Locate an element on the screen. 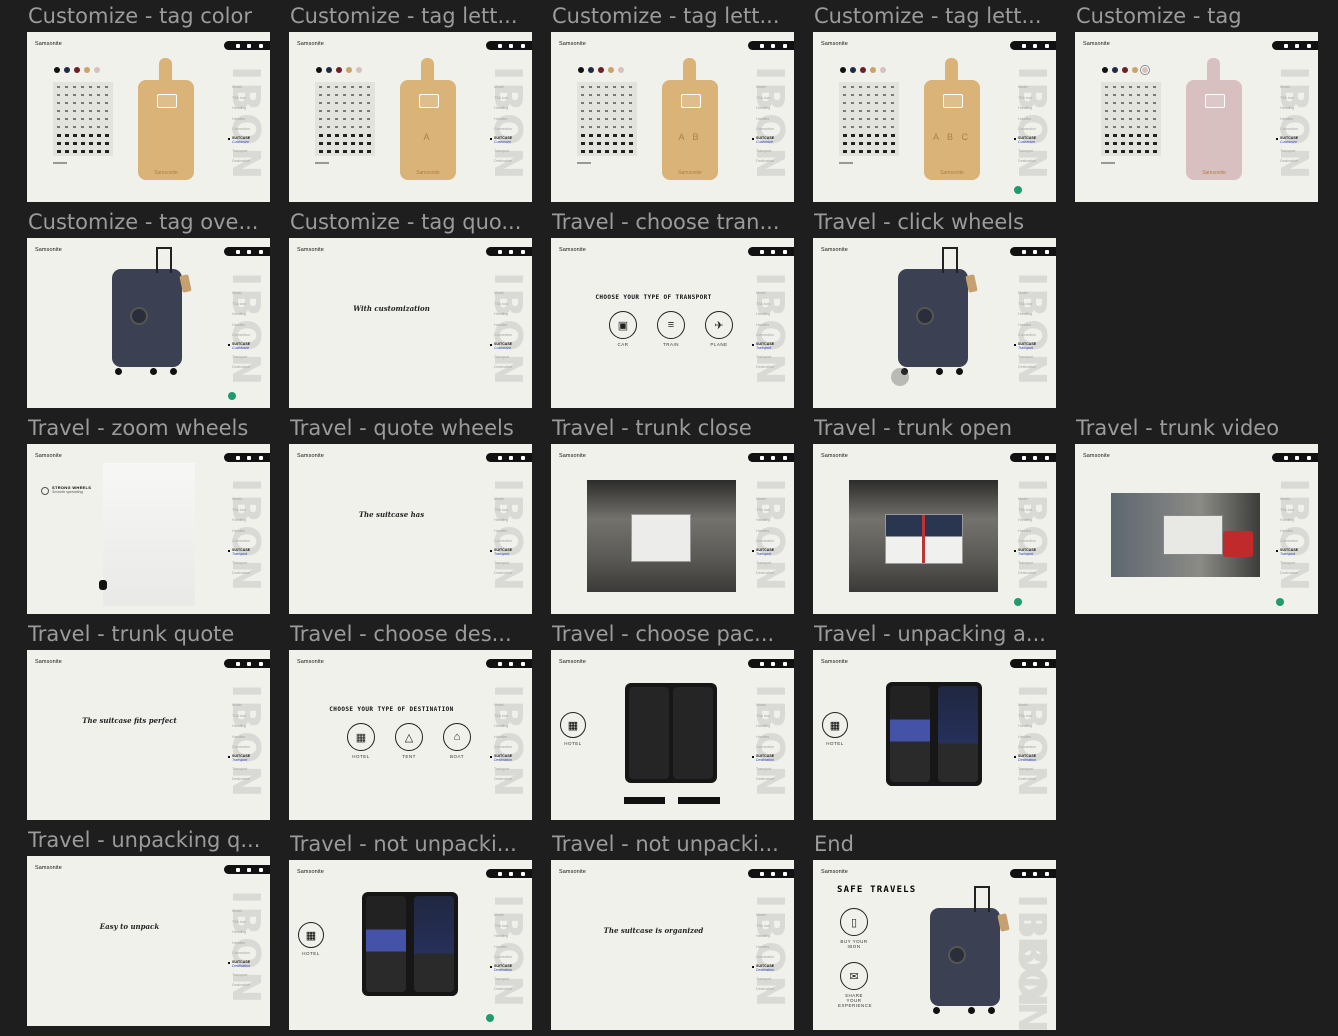 The image size is (1338, 1036). menu-item-suitcase: SUITCASE Transport is located at coordinates (767, 552).